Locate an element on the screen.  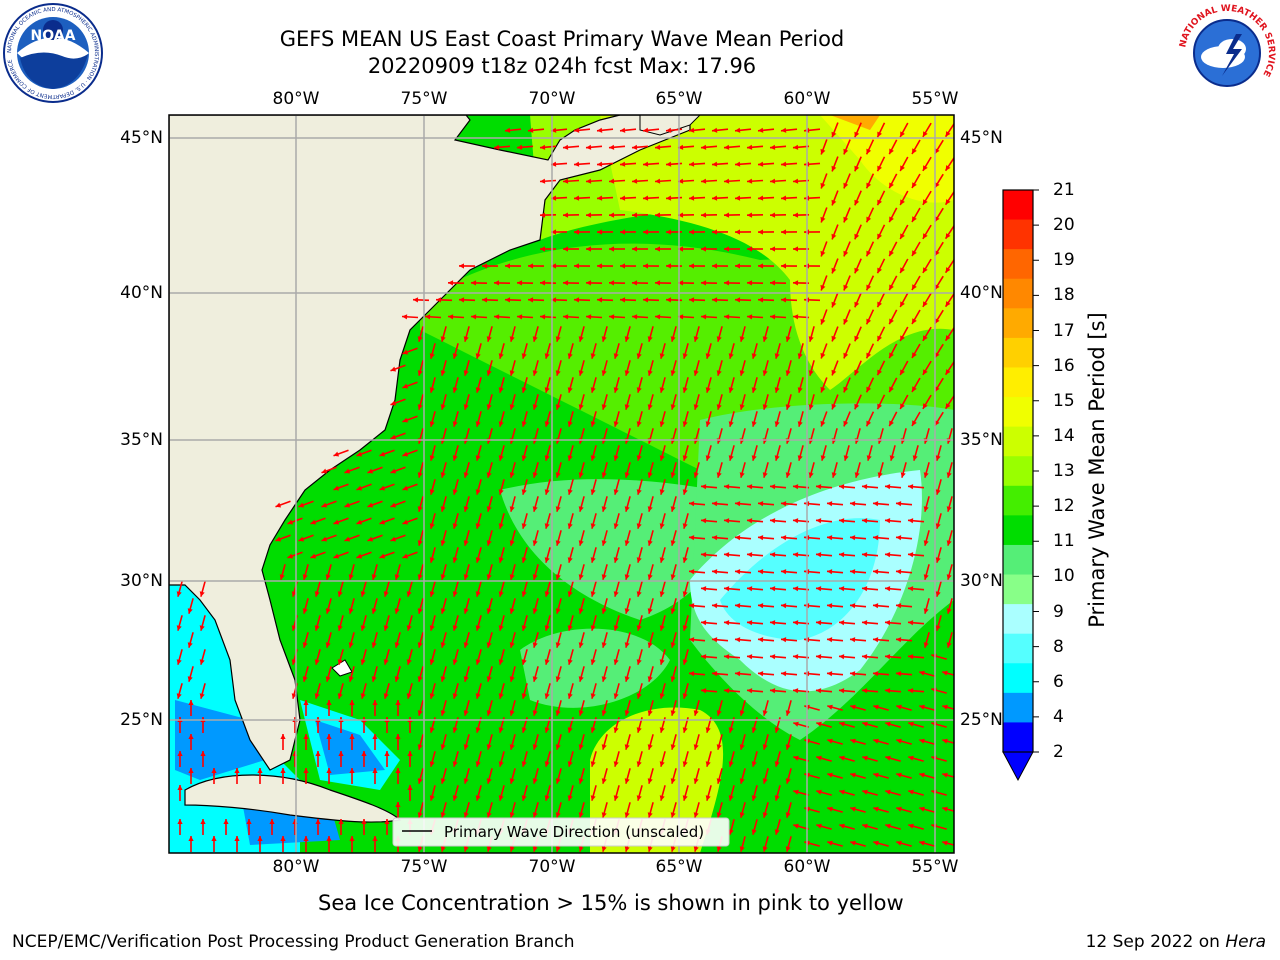
colorbar-tick-label: 17 is located at coordinates (1064, 330).